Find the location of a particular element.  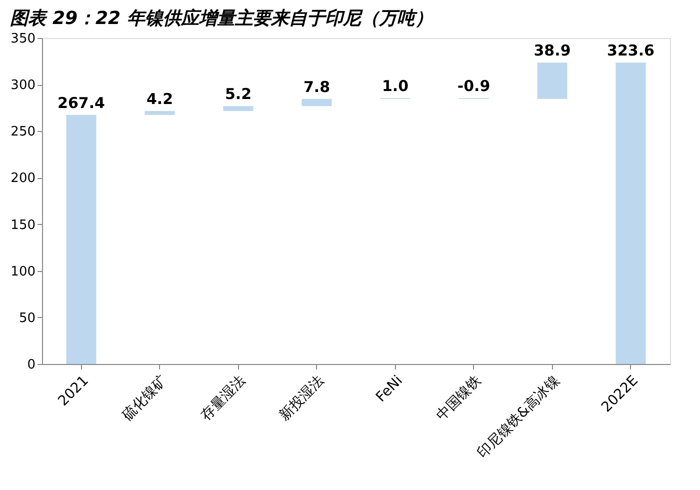

x-tick-label: 存量湿法 is located at coordinates (223, 398).